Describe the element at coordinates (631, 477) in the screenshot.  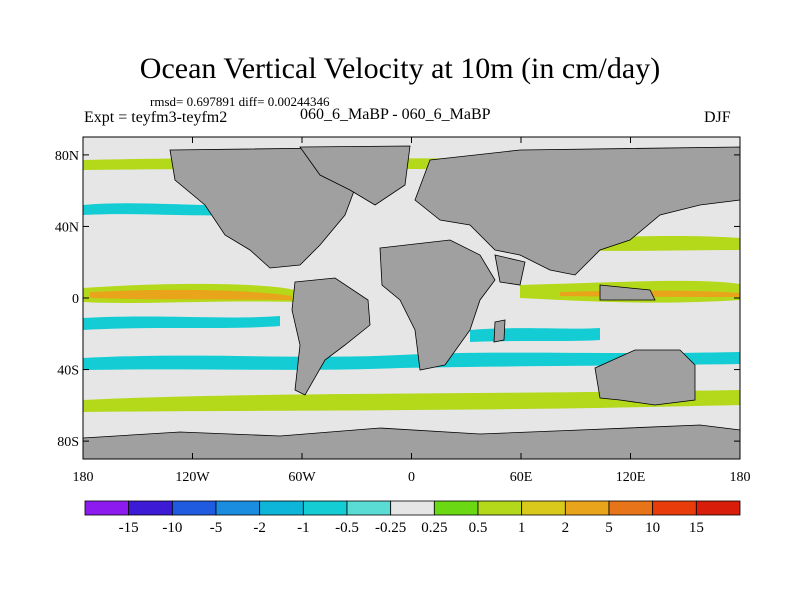
I see `lon-tick-label: 120E` at that location.